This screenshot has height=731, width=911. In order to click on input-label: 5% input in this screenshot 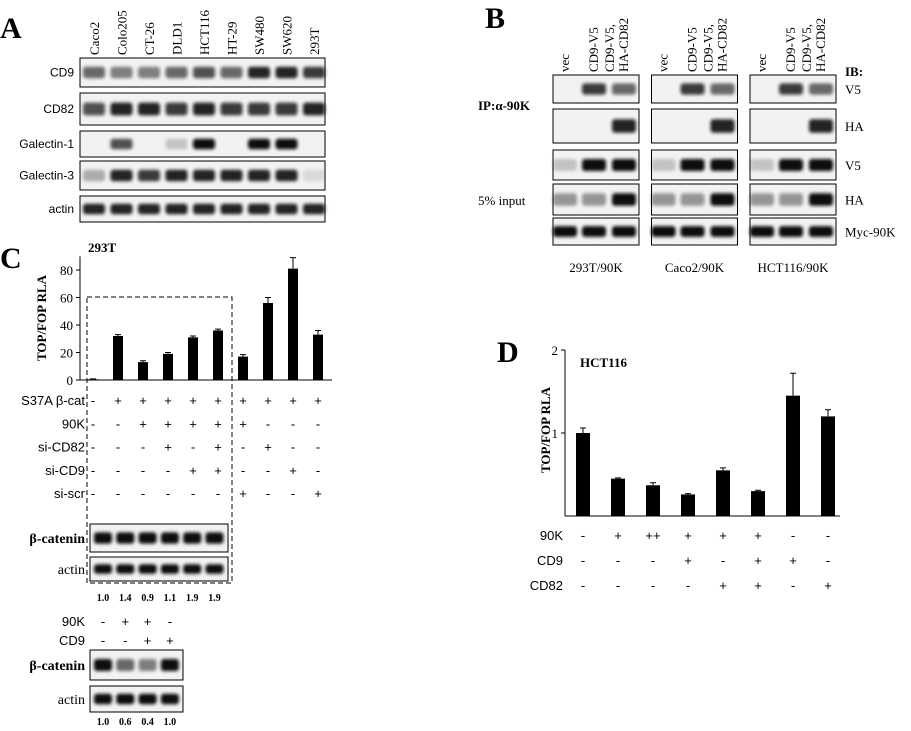, I will do `click(502, 200)`.